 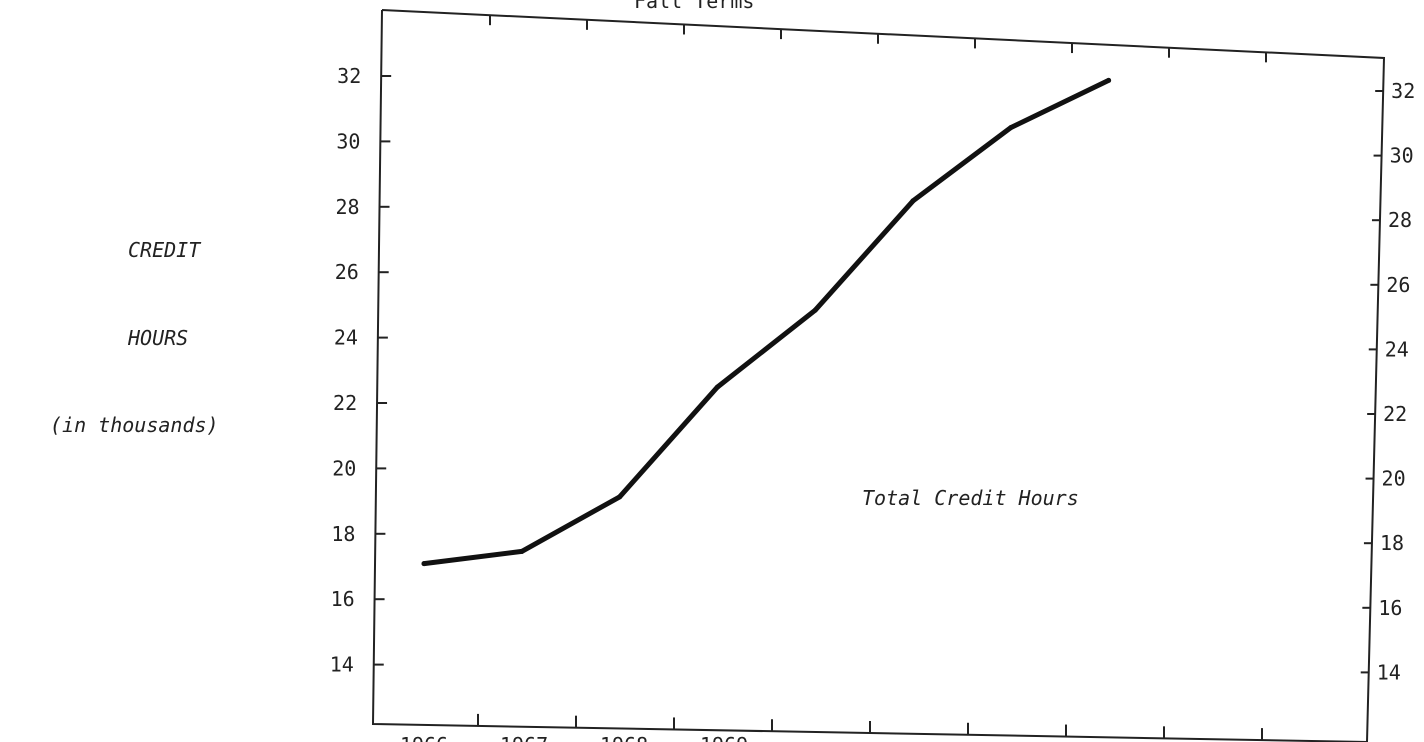 I want to click on left-y-tick-label: 30, so click(x=348, y=141).